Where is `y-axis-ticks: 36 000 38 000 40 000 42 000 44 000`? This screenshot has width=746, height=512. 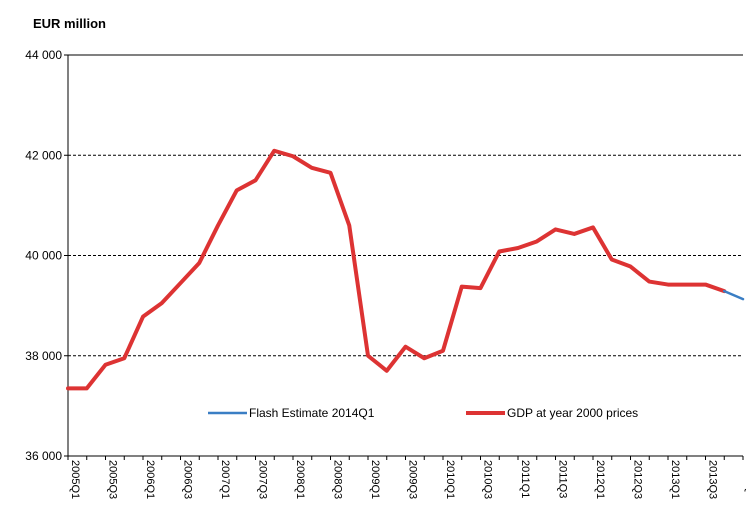
y-axis-ticks: 36 000 38 000 40 000 42 000 44 000 is located at coordinates (46, 255).